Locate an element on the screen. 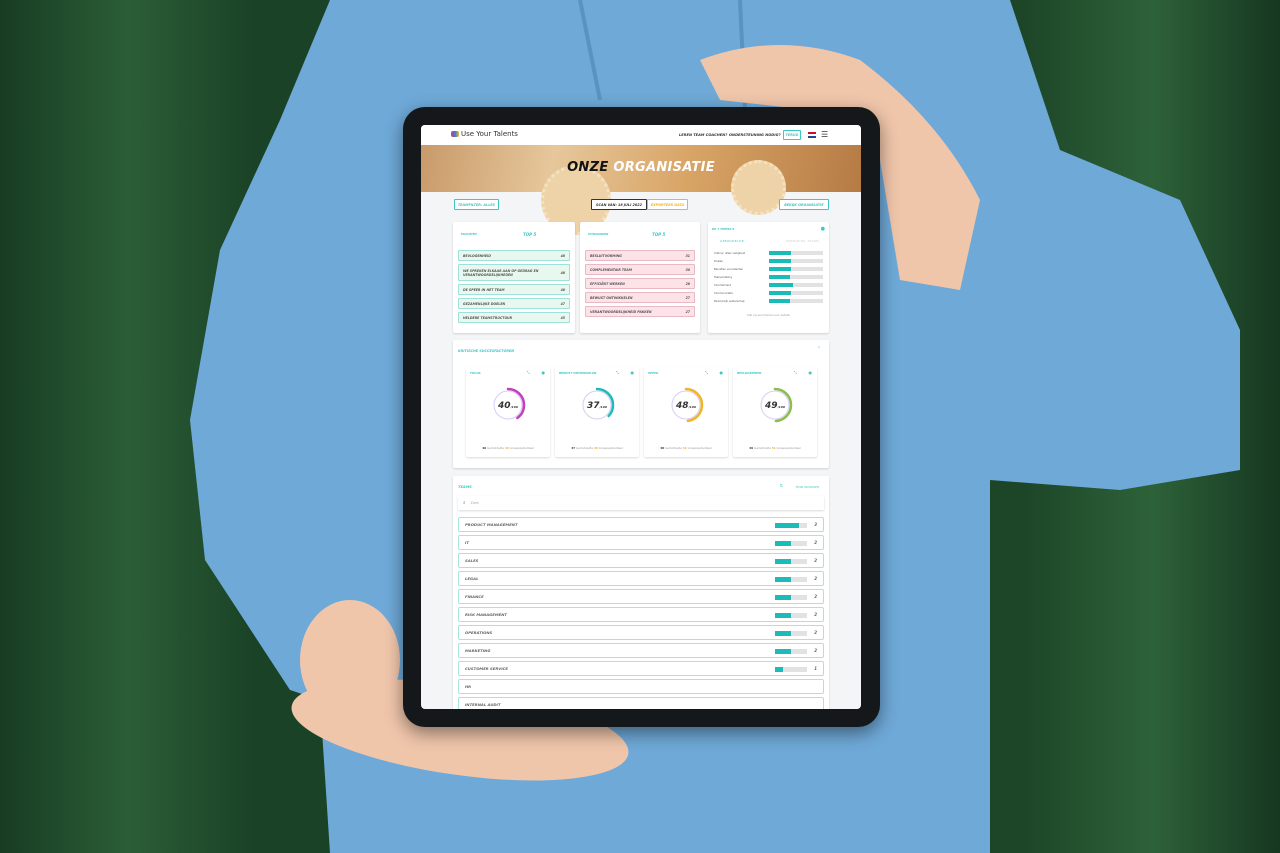  theme-row: Benutten van talenten is located at coordinates (768, 269).